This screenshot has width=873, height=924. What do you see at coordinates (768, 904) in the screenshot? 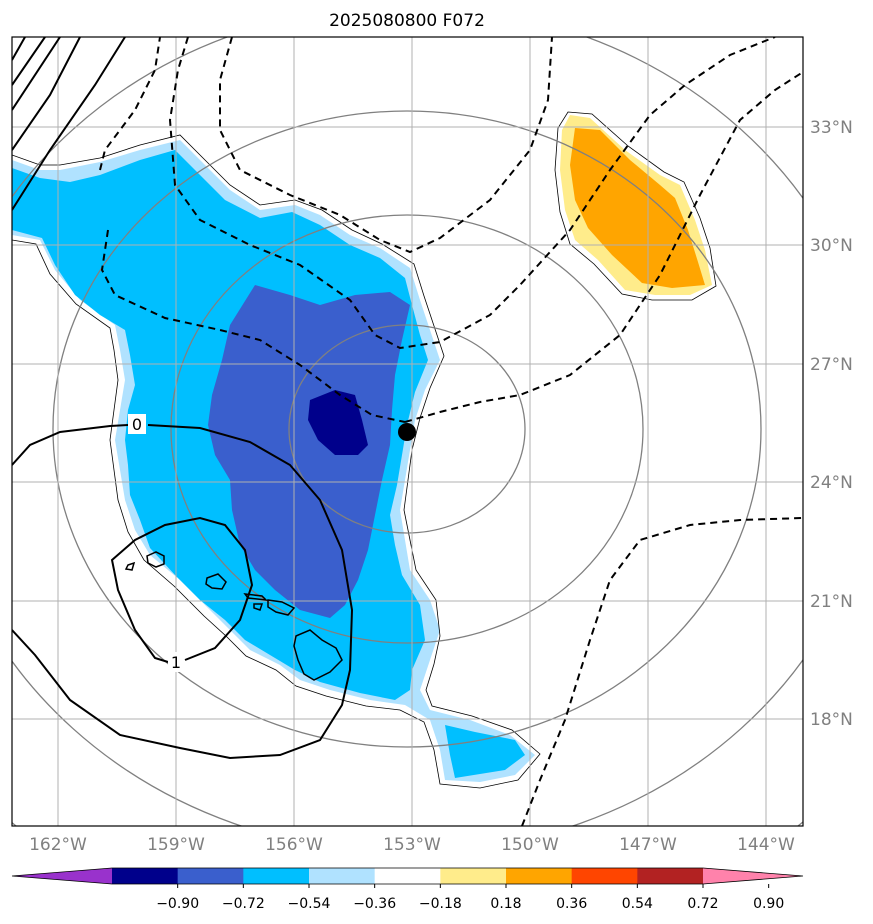
I see `colorbar-tick-label: 0.90` at bounding box center [768, 904].